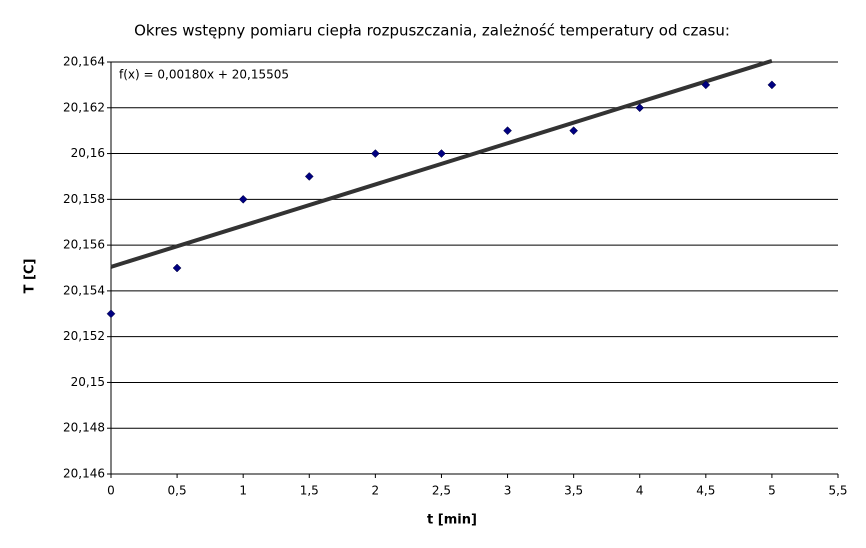  Describe the element at coordinates (30, 276) in the screenshot. I see `y-axis-label: T [C]` at that location.